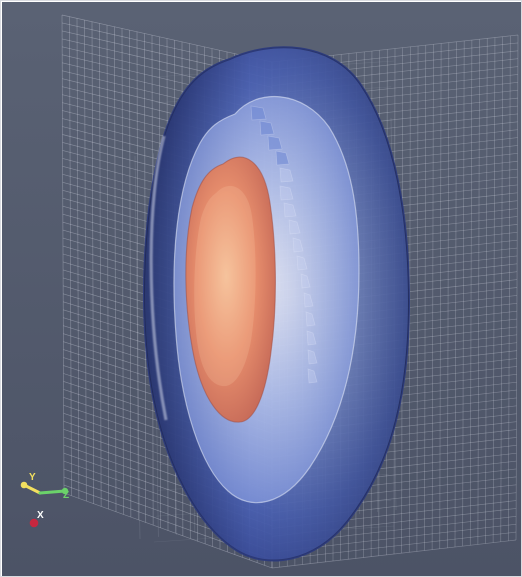  I want to click on axis-y-indicator: Y, so click(31, 483).